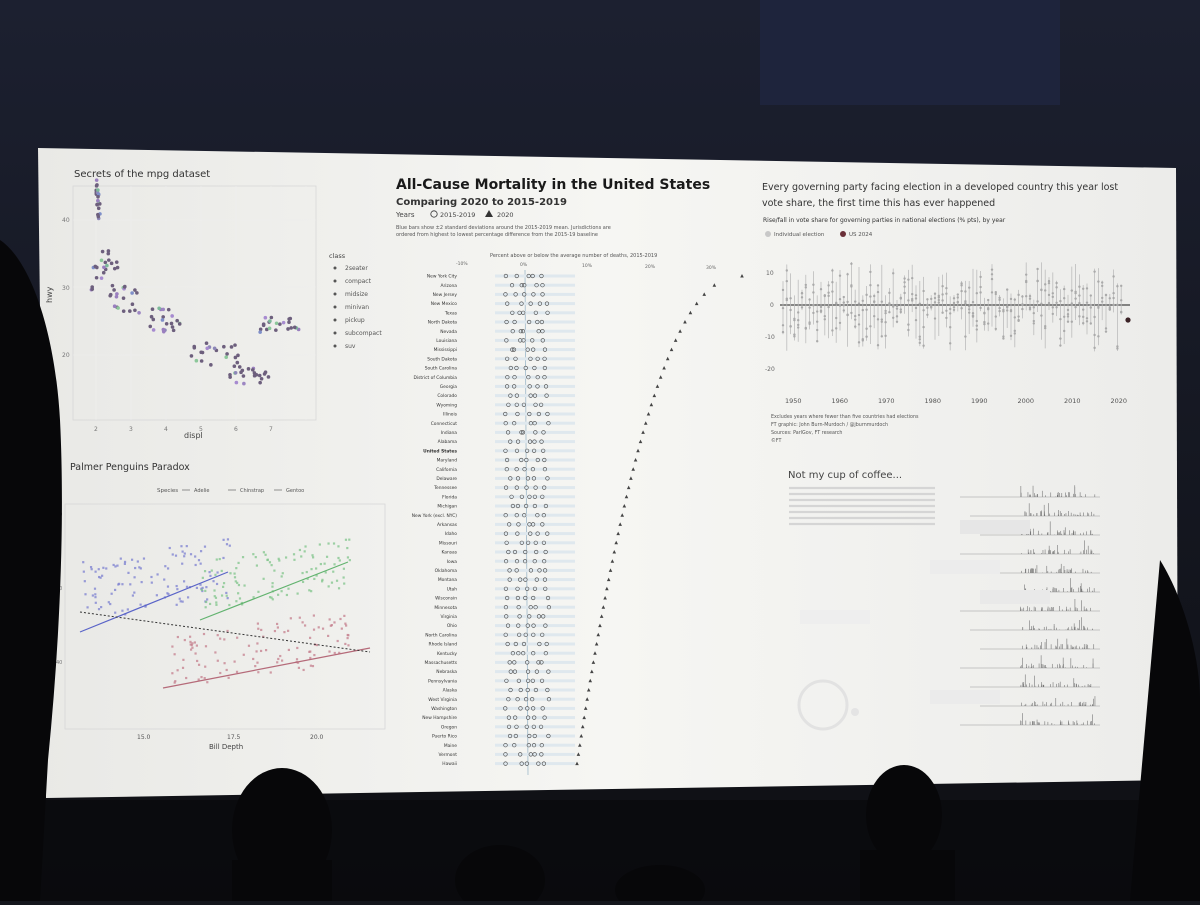  What do you see at coordinates (216, 611) in the screenshot?
I see `penguins-points` at bounding box center [216, 611].